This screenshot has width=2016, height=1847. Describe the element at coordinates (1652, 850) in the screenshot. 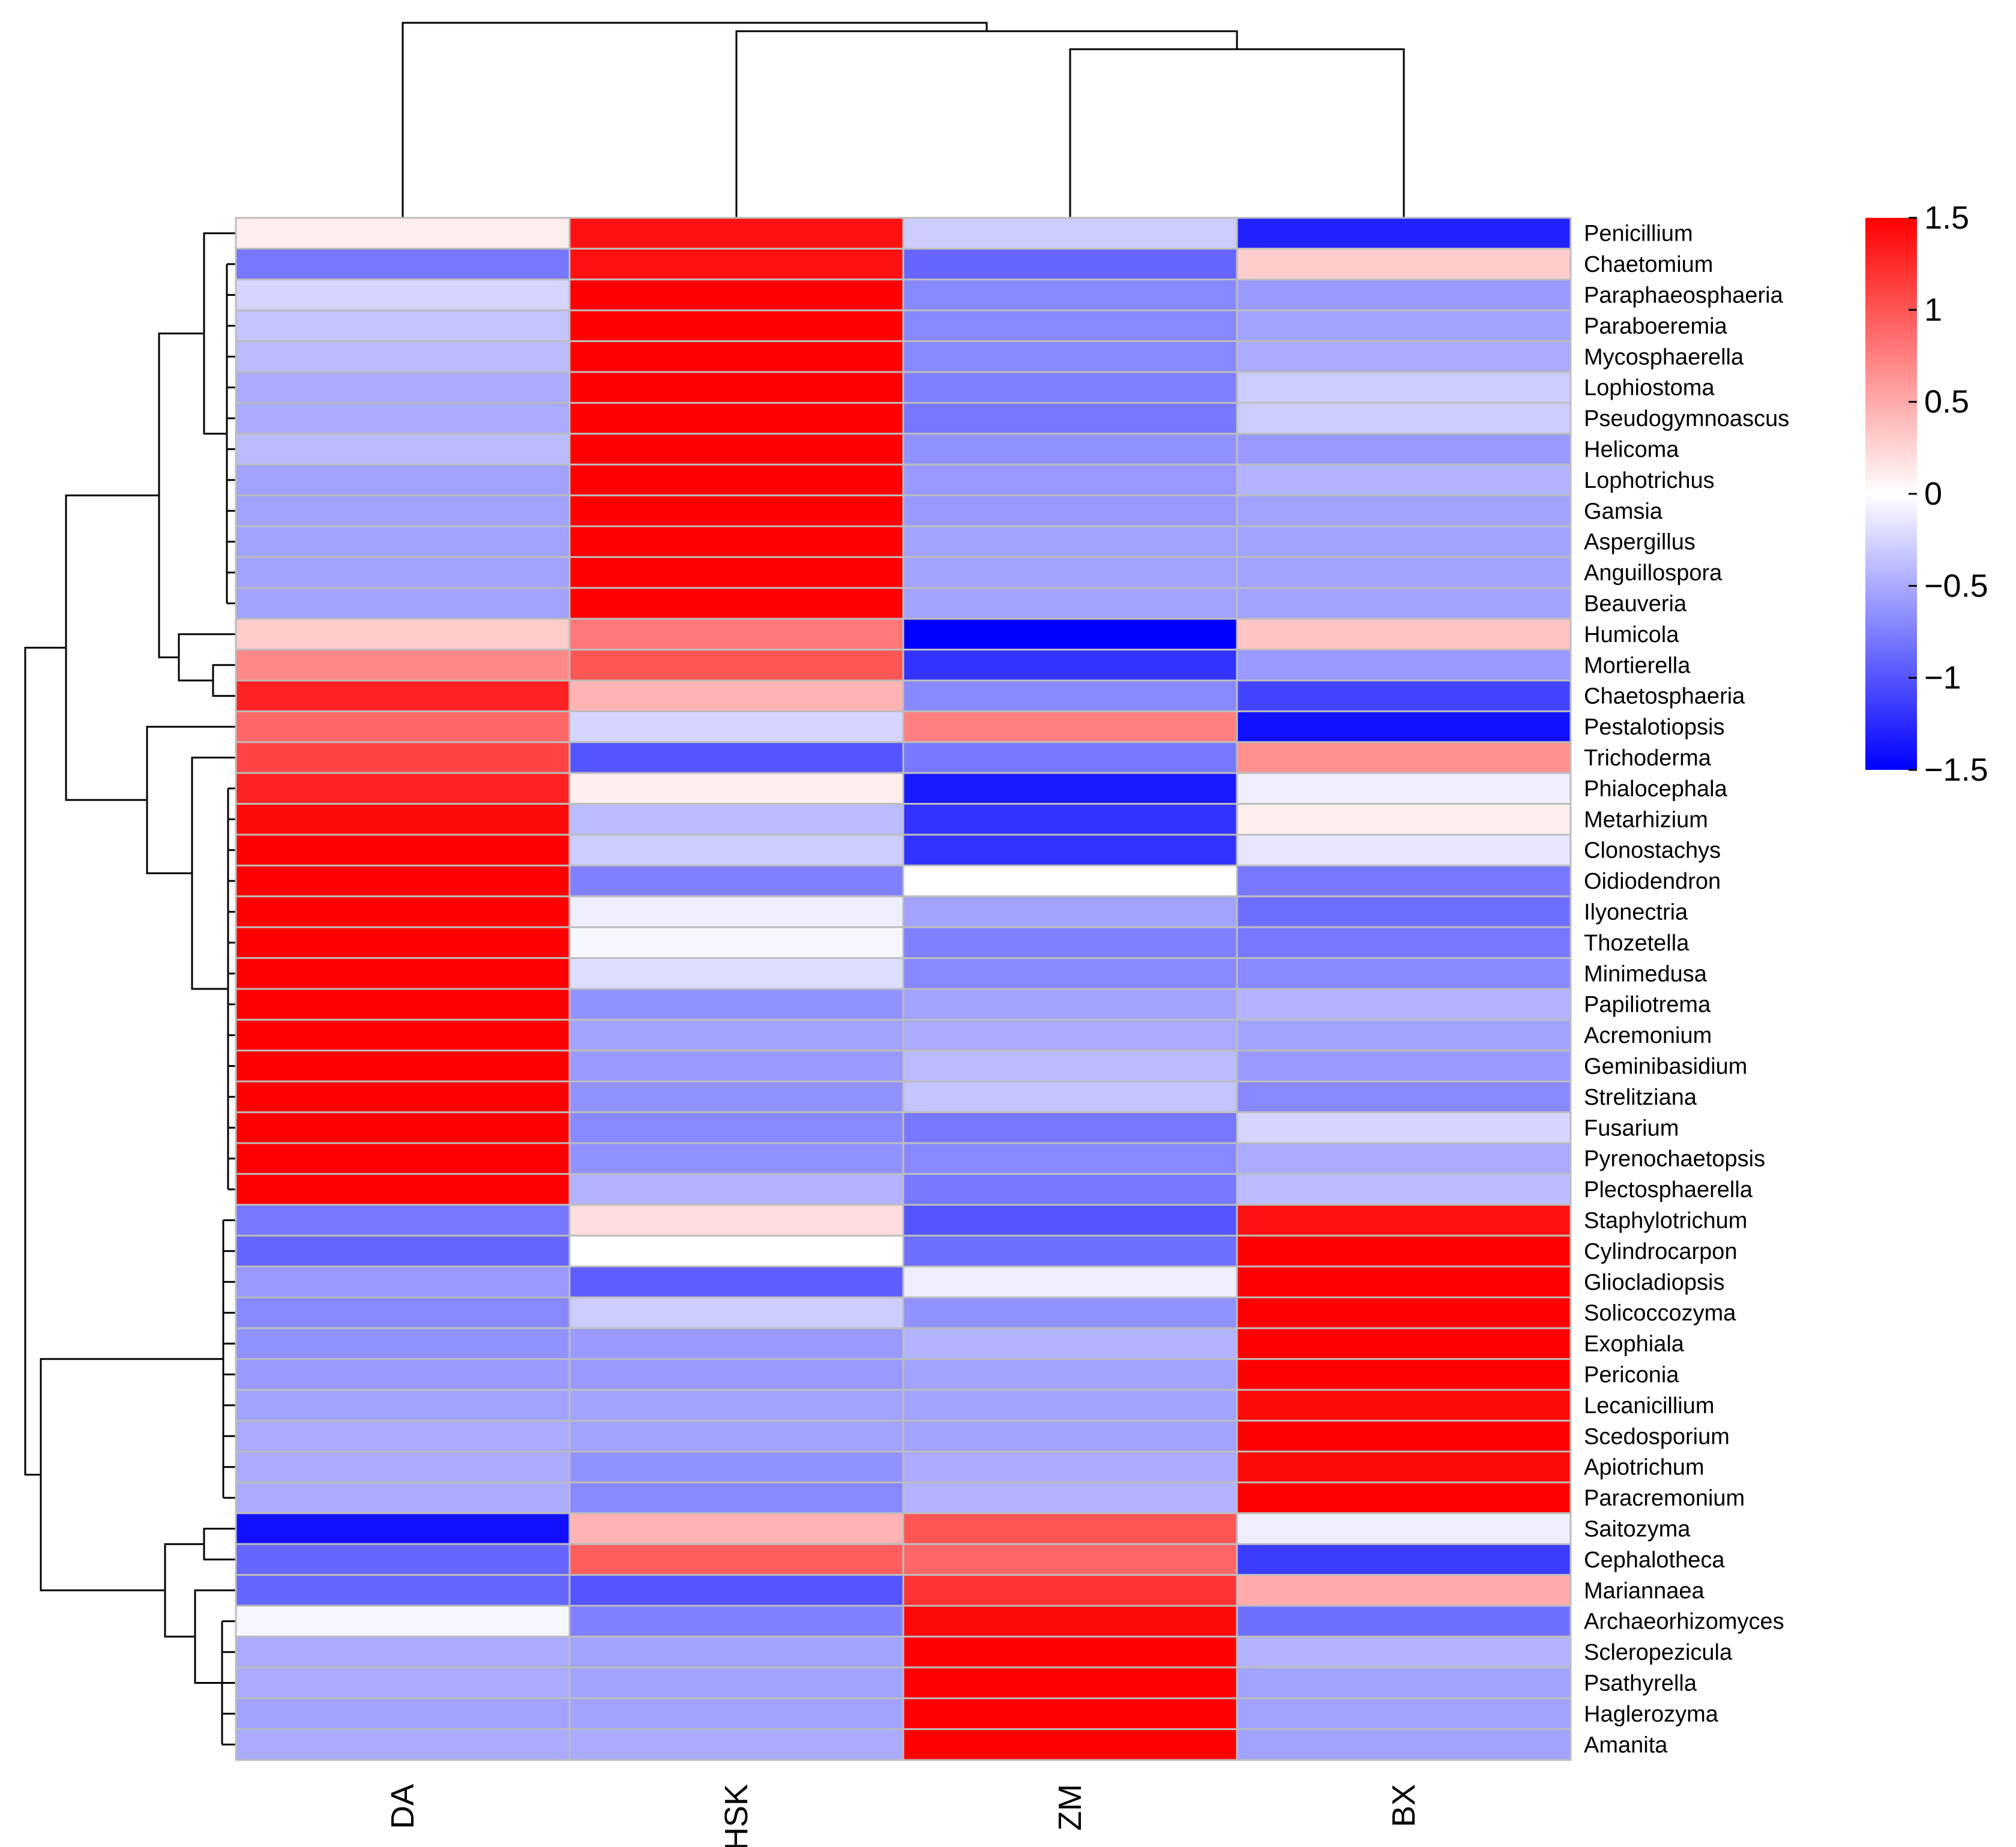

I see `row-label: Clonostachys` at that location.